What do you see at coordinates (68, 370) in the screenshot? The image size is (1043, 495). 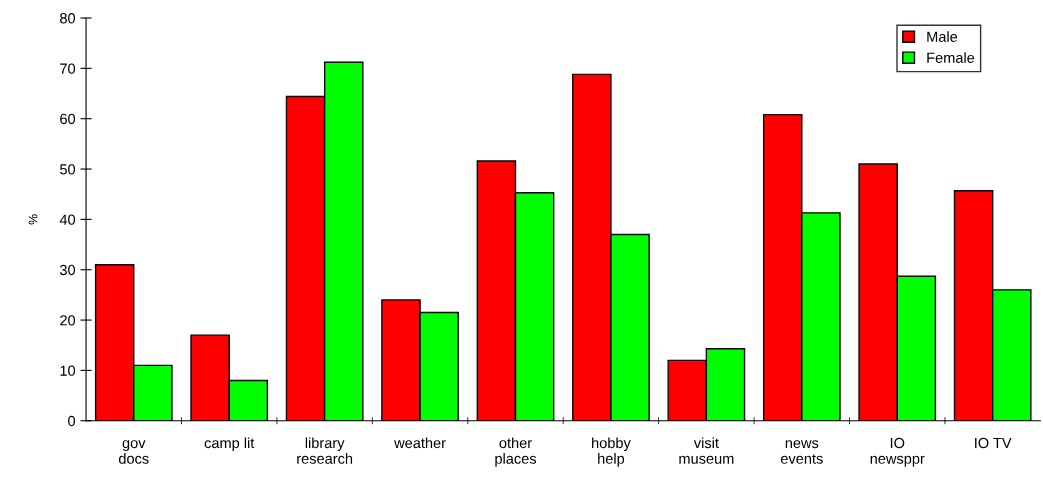 I see `y-tick-label: 10` at bounding box center [68, 370].